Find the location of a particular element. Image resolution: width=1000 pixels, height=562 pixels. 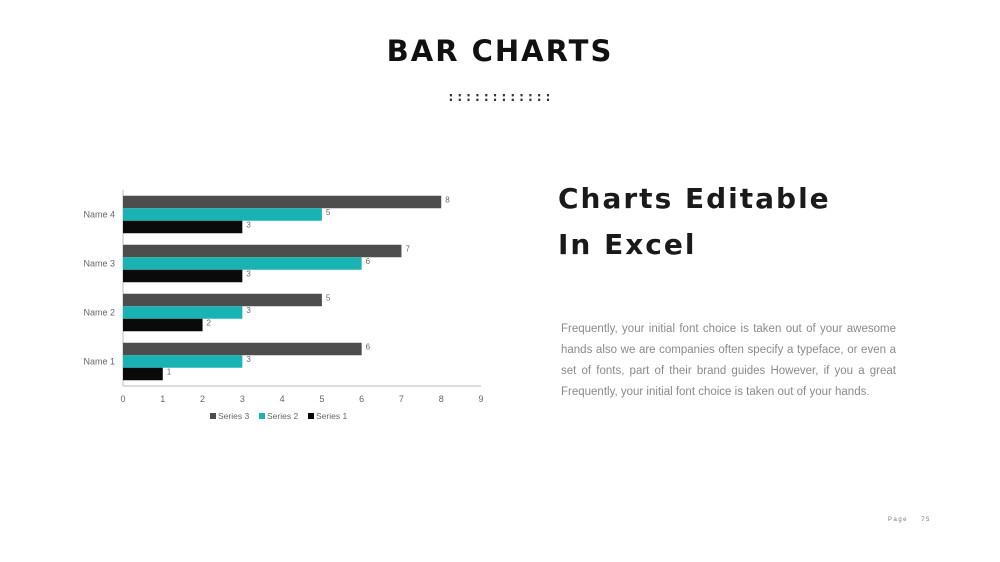

data-label: 7 is located at coordinates (407, 249).